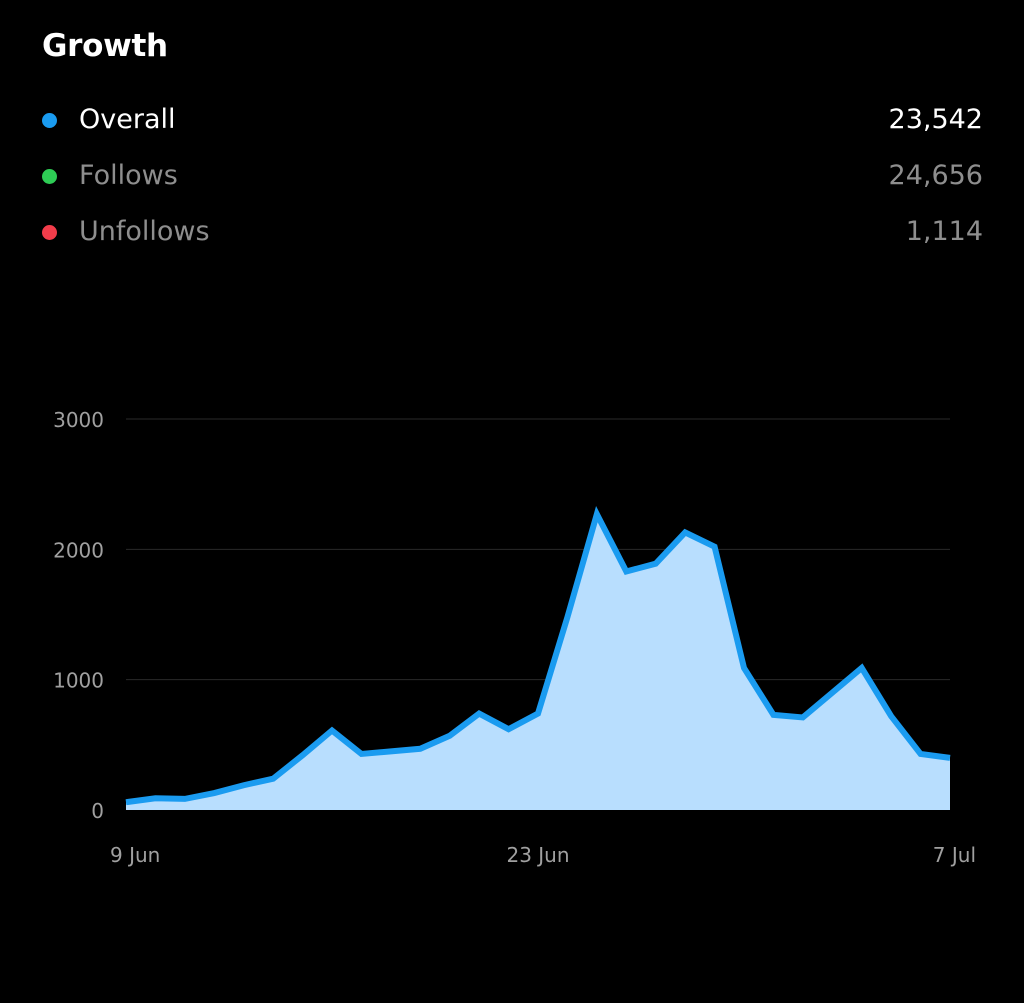  I want to click on x-tick-label: 23 Jun, so click(537, 855).